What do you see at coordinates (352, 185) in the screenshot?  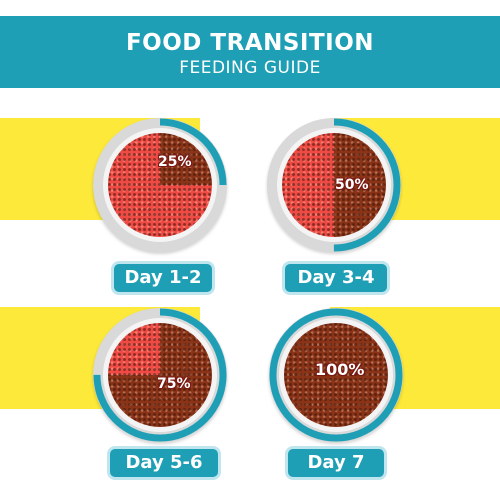 I see `percent-label-2: 50%` at bounding box center [352, 185].